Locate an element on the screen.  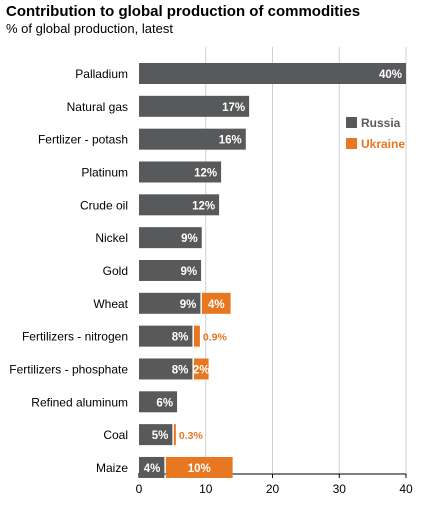
data-label-ukraine: 10% is located at coordinates (199, 469).